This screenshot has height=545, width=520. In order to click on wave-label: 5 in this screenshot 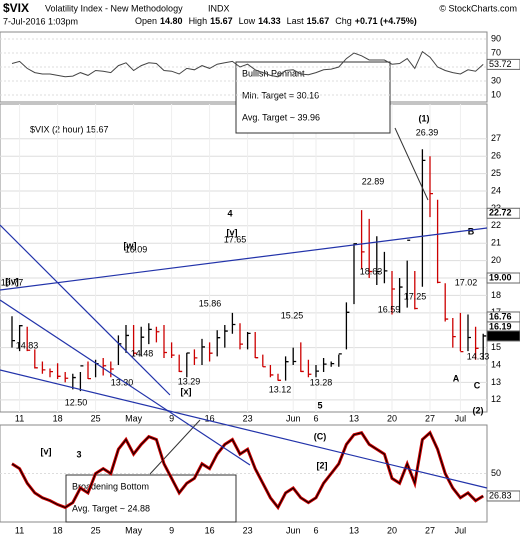, I will do `click(319, 405)`.